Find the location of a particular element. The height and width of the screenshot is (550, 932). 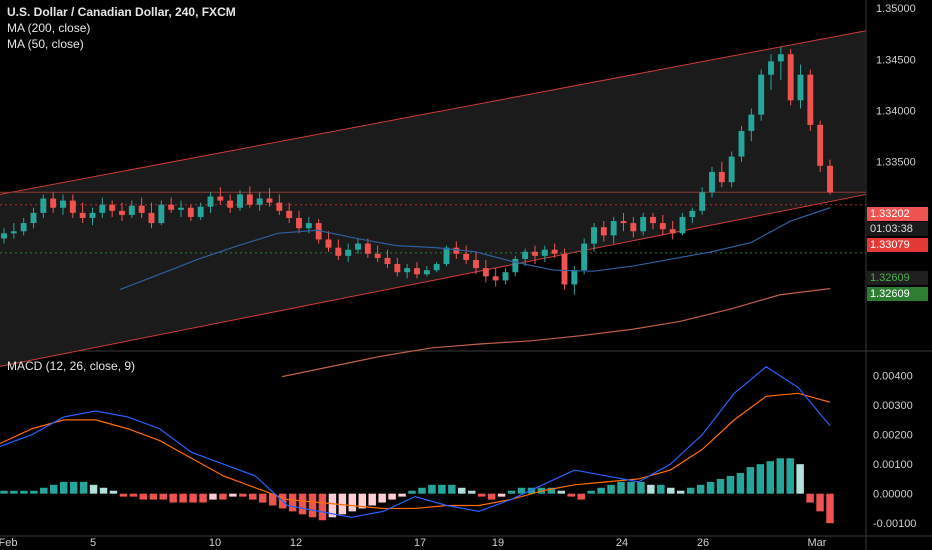

macd-tick-label: 0.00100 is located at coordinates (893, 465).